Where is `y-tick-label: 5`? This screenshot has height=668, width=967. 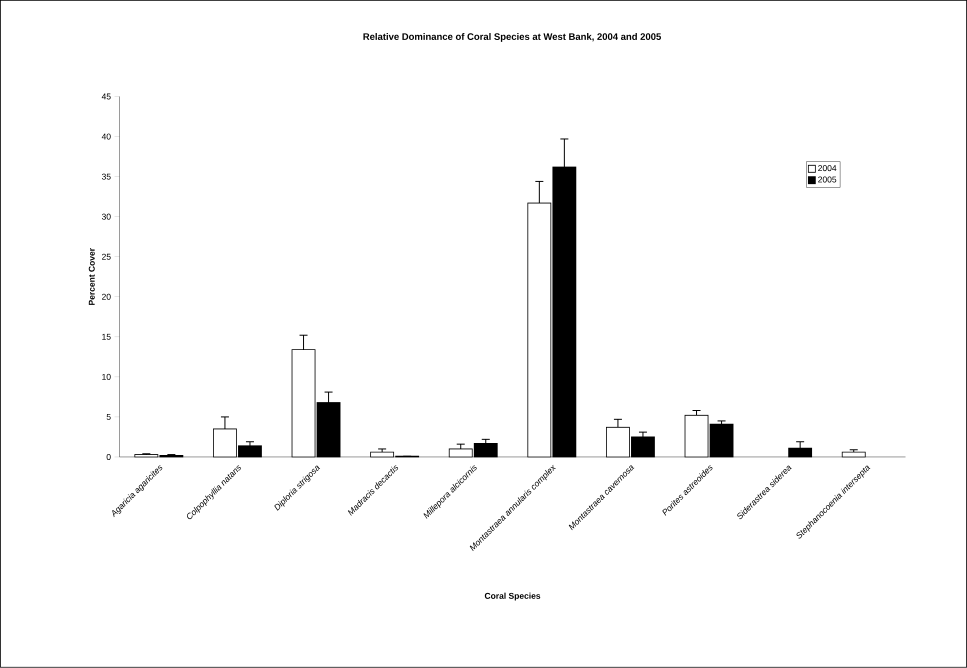 y-tick-label: 5 is located at coordinates (108, 417).